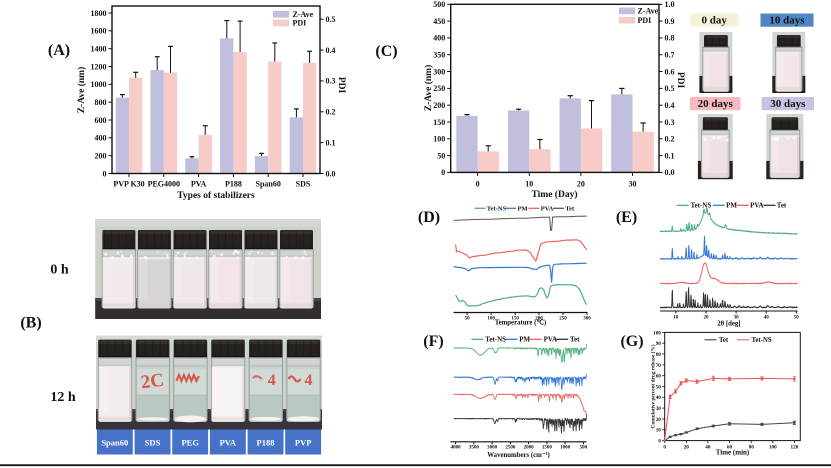  What do you see at coordinates (670, 71) in the screenshot?
I see `svg-text: 0.6` at bounding box center [670, 71].